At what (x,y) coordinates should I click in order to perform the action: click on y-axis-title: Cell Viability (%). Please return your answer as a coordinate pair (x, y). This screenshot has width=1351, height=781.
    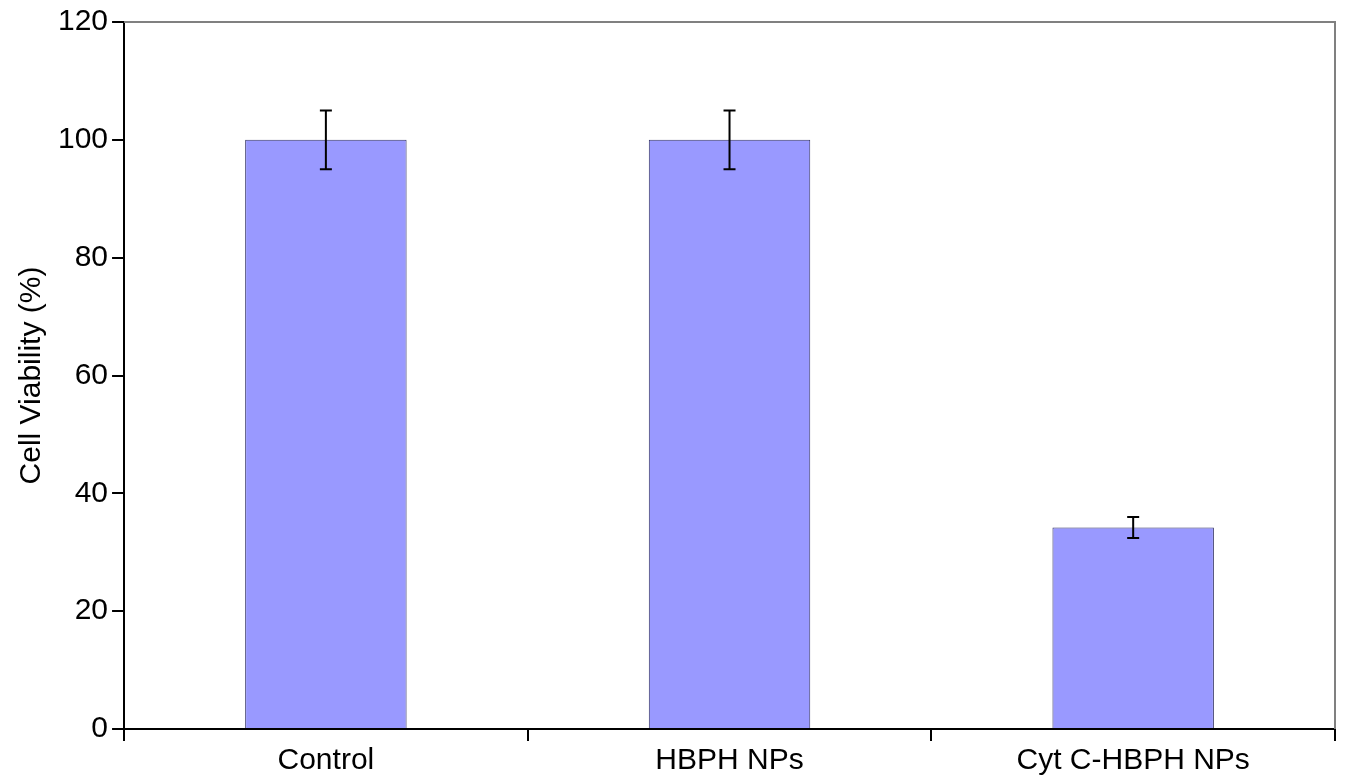
    Looking at the image, I should click on (30, 375).